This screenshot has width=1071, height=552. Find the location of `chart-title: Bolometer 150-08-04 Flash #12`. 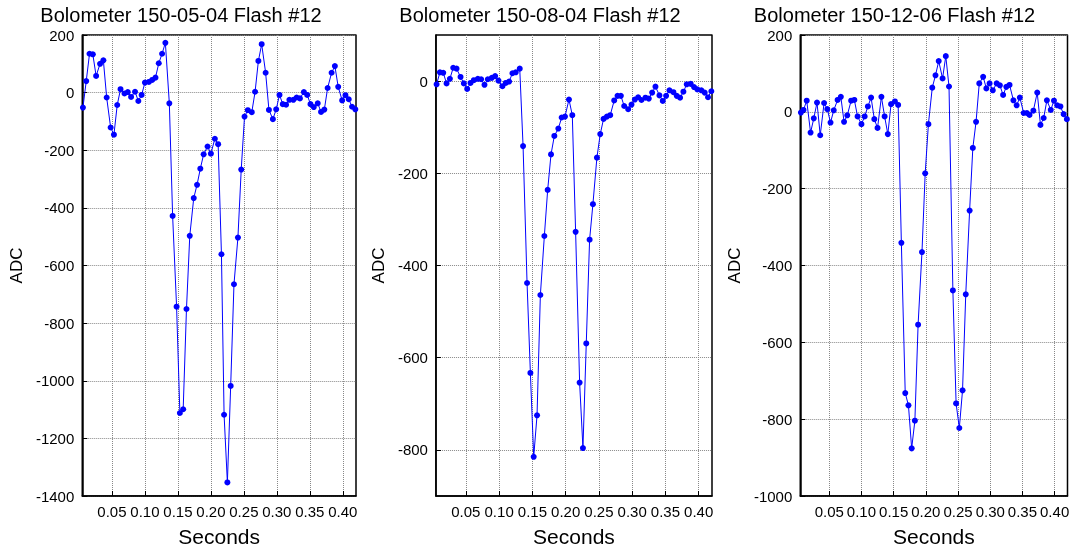

chart-title: Bolometer 150-08-04 Flash #12 is located at coordinates (540, 15).